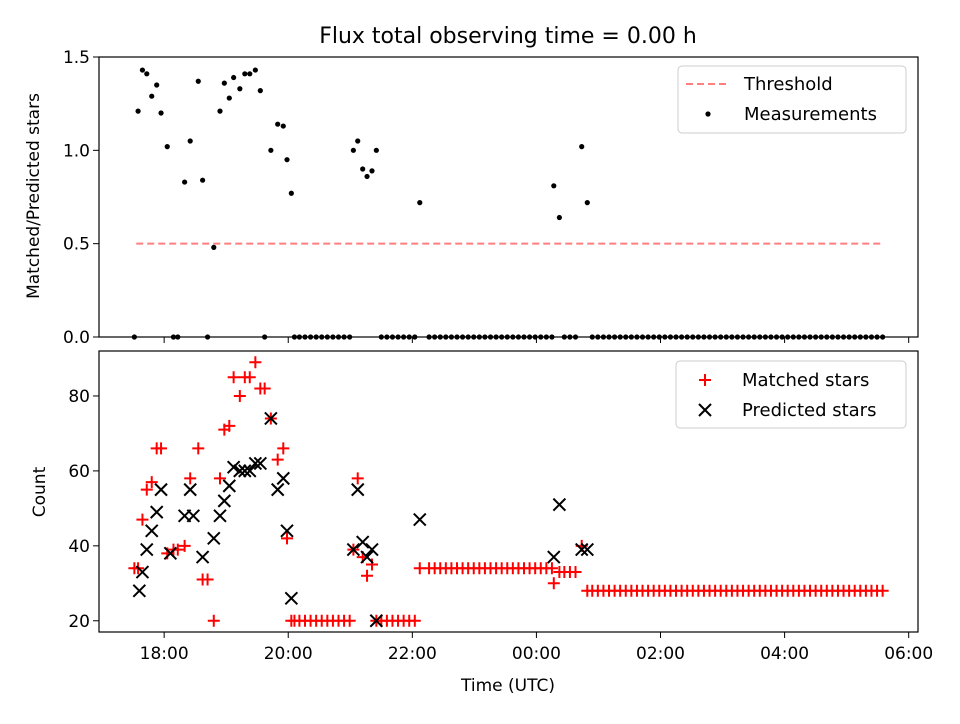 The image size is (960, 724). Describe the element at coordinates (76, 151) in the screenshot. I see `top-y-tick-label: 1.0` at that location.